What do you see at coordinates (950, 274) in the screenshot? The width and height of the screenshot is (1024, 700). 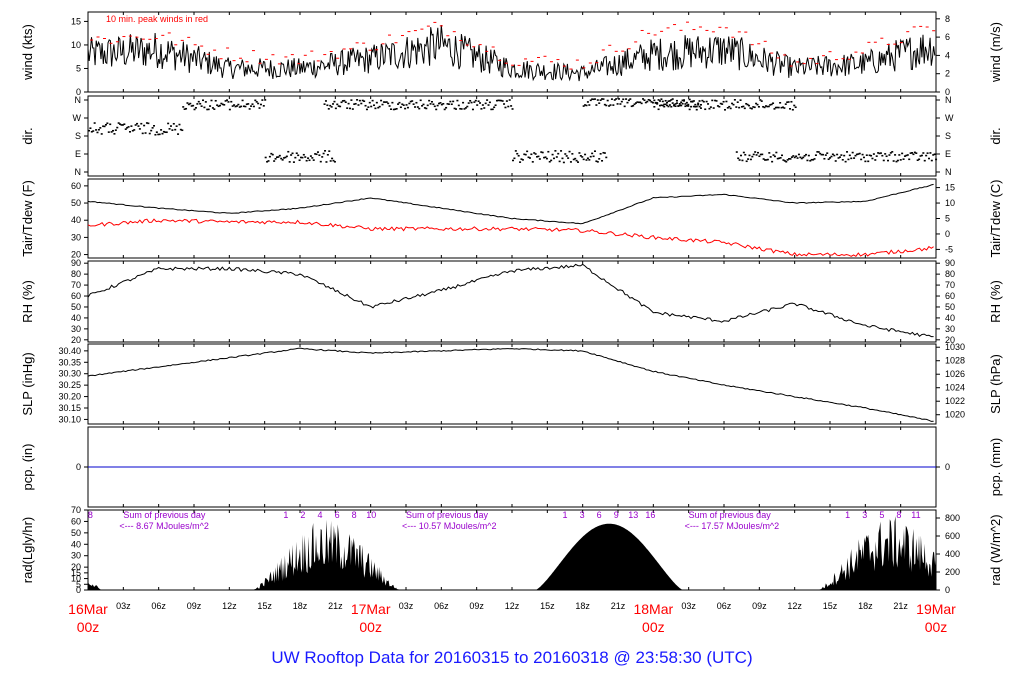 I see `y-tick-label-right: 80` at bounding box center [950, 274].